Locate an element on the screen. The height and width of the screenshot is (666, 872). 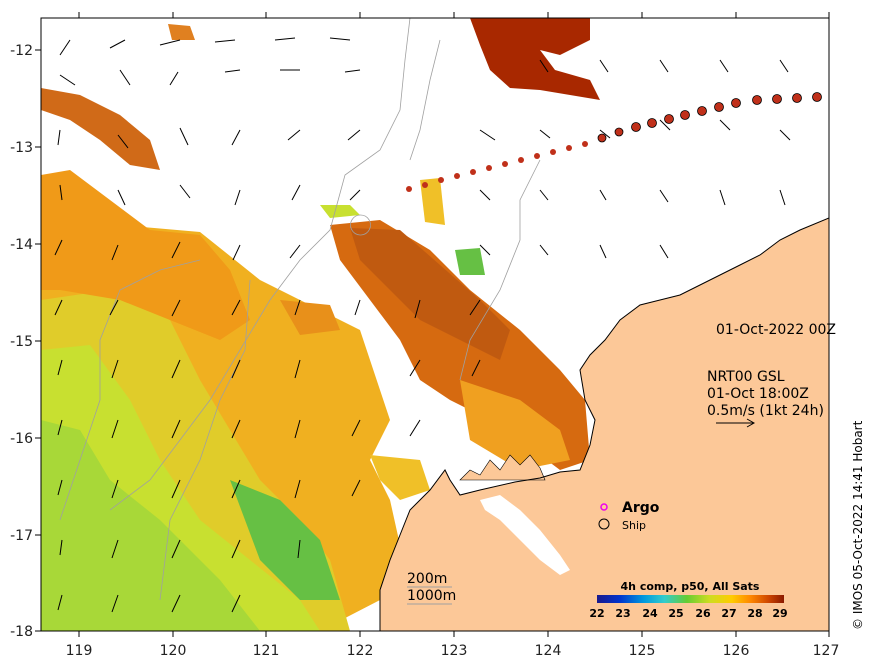
colorbar-tick: 26 is located at coordinates (703, 613).